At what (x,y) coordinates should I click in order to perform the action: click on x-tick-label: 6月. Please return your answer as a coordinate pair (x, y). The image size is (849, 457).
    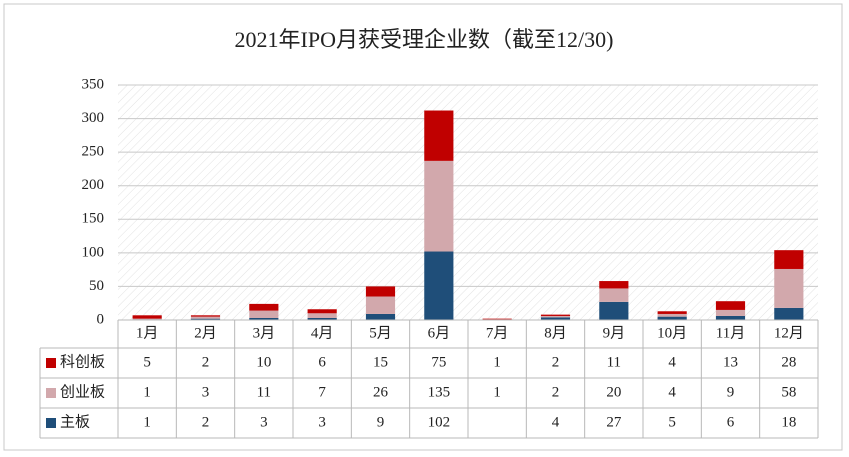
    Looking at the image, I should click on (439, 333).